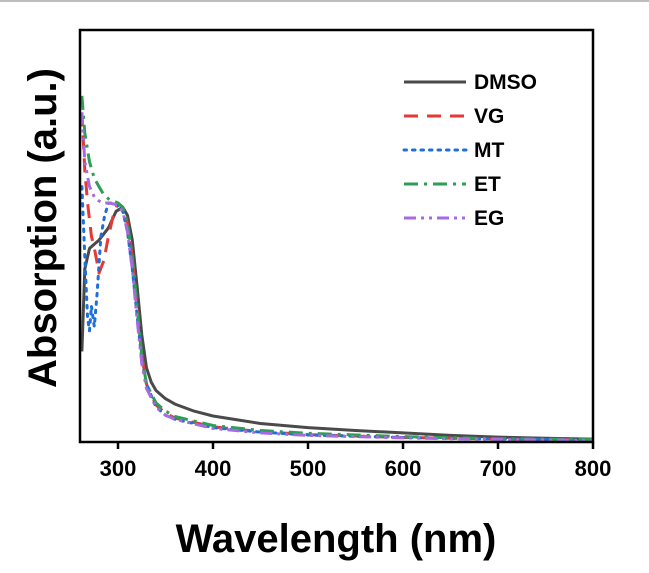 The width and height of the screenshot is (649, 573). I want to click on x-tick-label: 400, so click(213, 468).